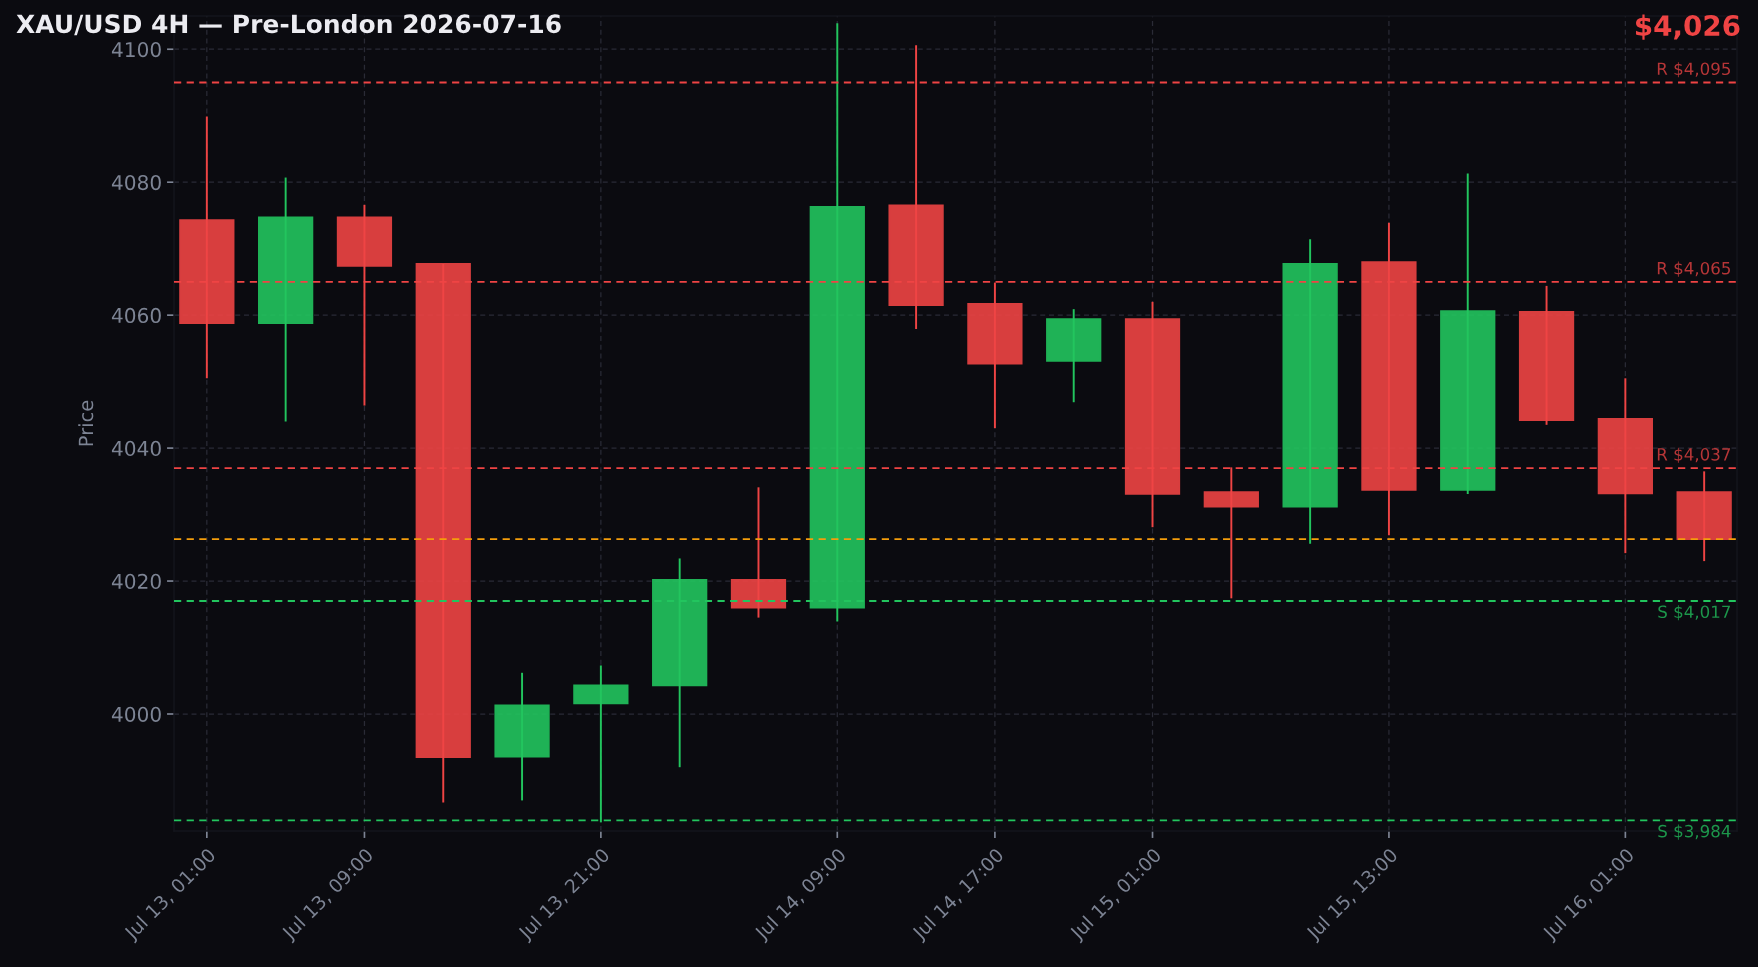  What do you see at coordinates (1687, 27) in the screenshot?
I see `annotation: $4,026` at bounding box center [1687, 27].